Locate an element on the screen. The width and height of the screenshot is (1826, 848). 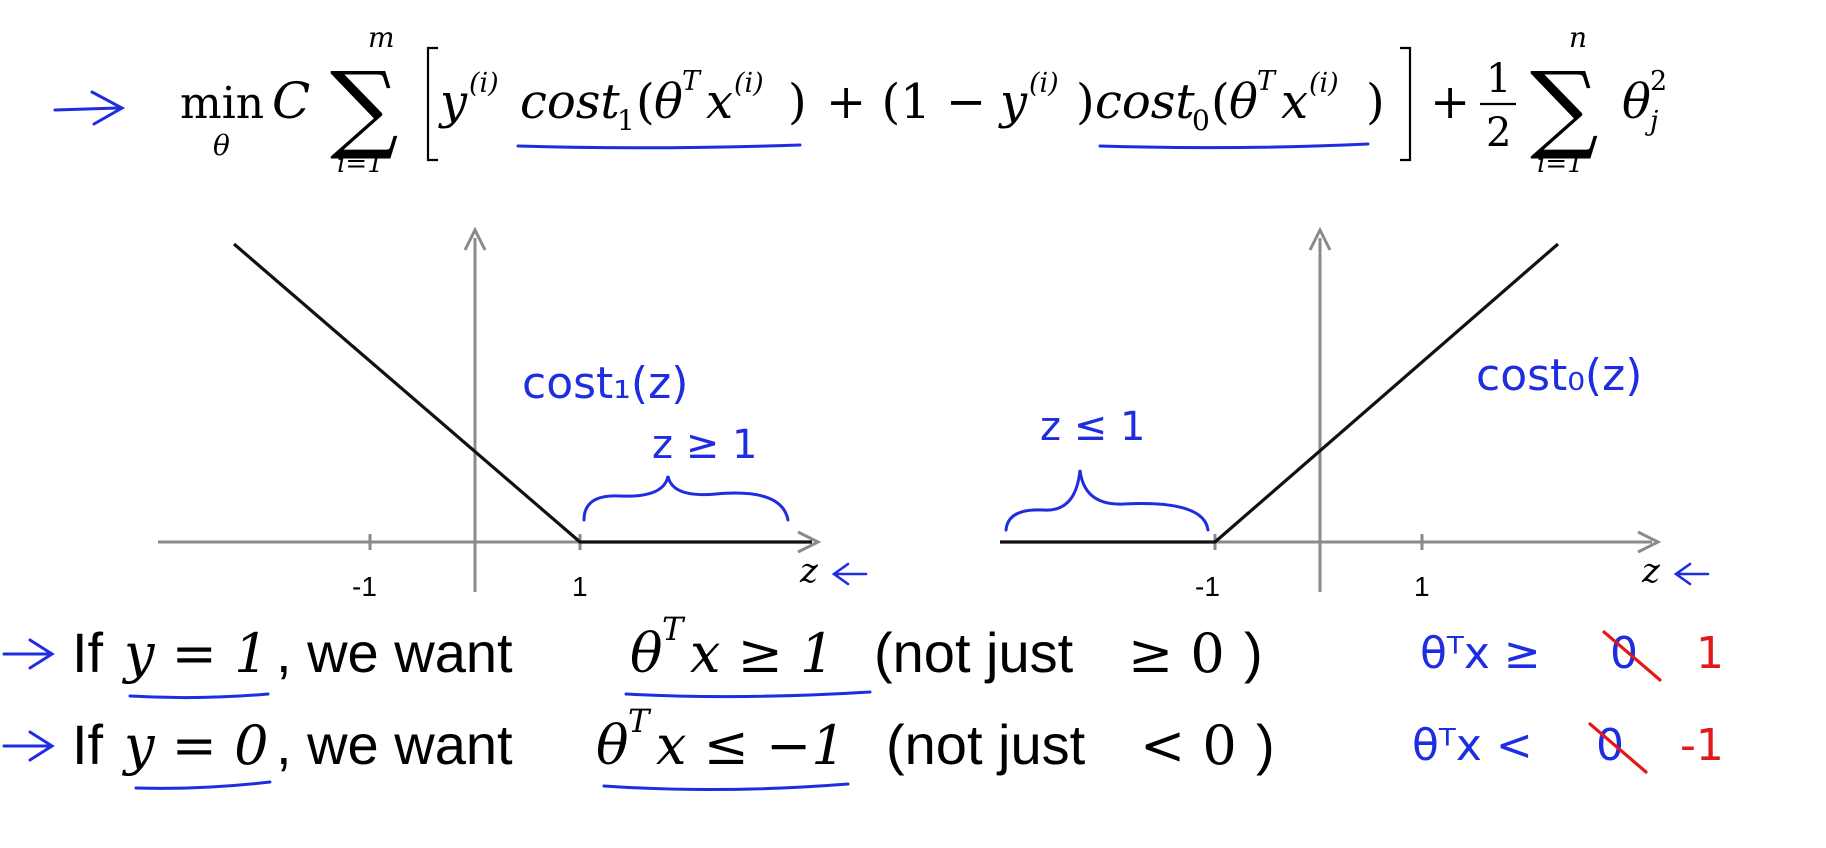
statement1-transpose: T is located at coordinates (674, 629).